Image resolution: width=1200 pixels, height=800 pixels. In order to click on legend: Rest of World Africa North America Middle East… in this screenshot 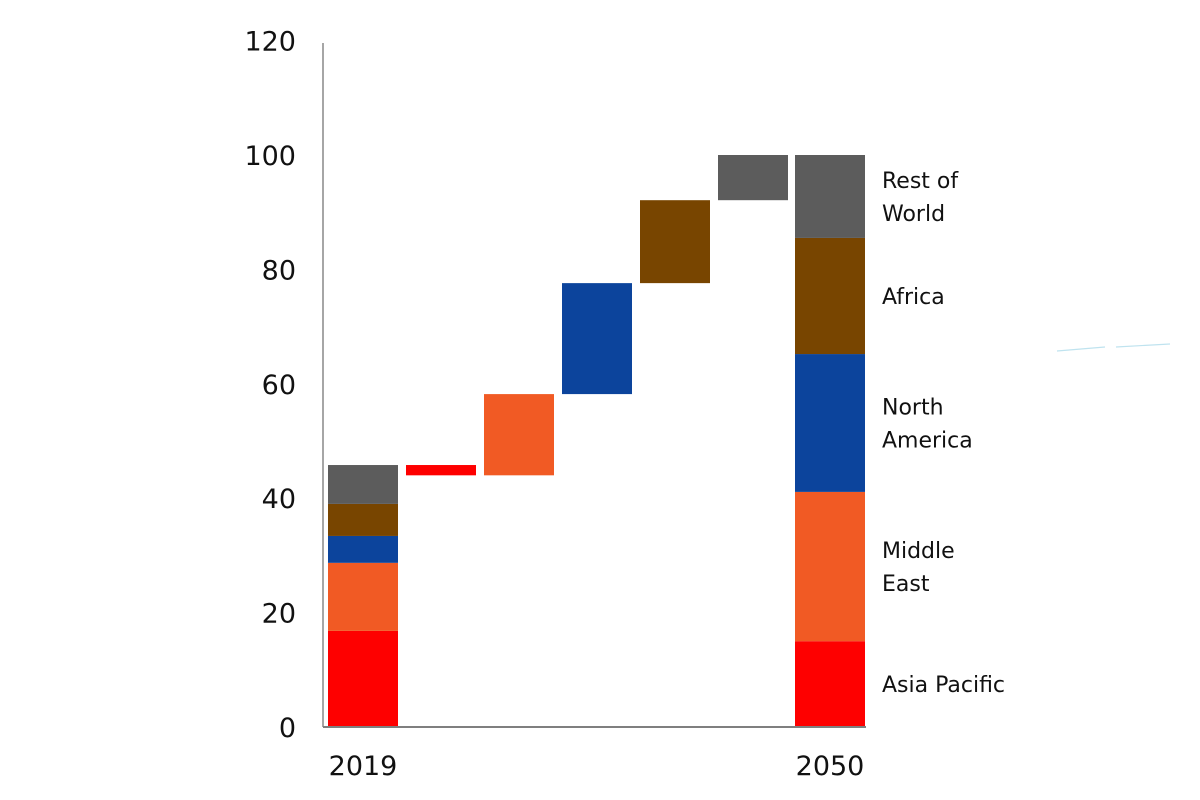, I will do `click(943, 433)`.